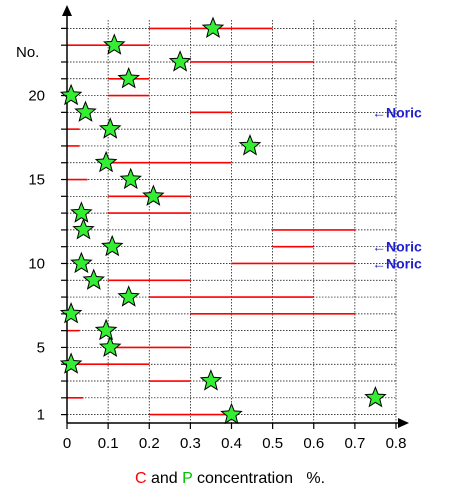  What do you see at coordinates (259, 478) in the screenshot?
I see `x-axis-label-part: concentration %.` at bounding box center [259, 478].